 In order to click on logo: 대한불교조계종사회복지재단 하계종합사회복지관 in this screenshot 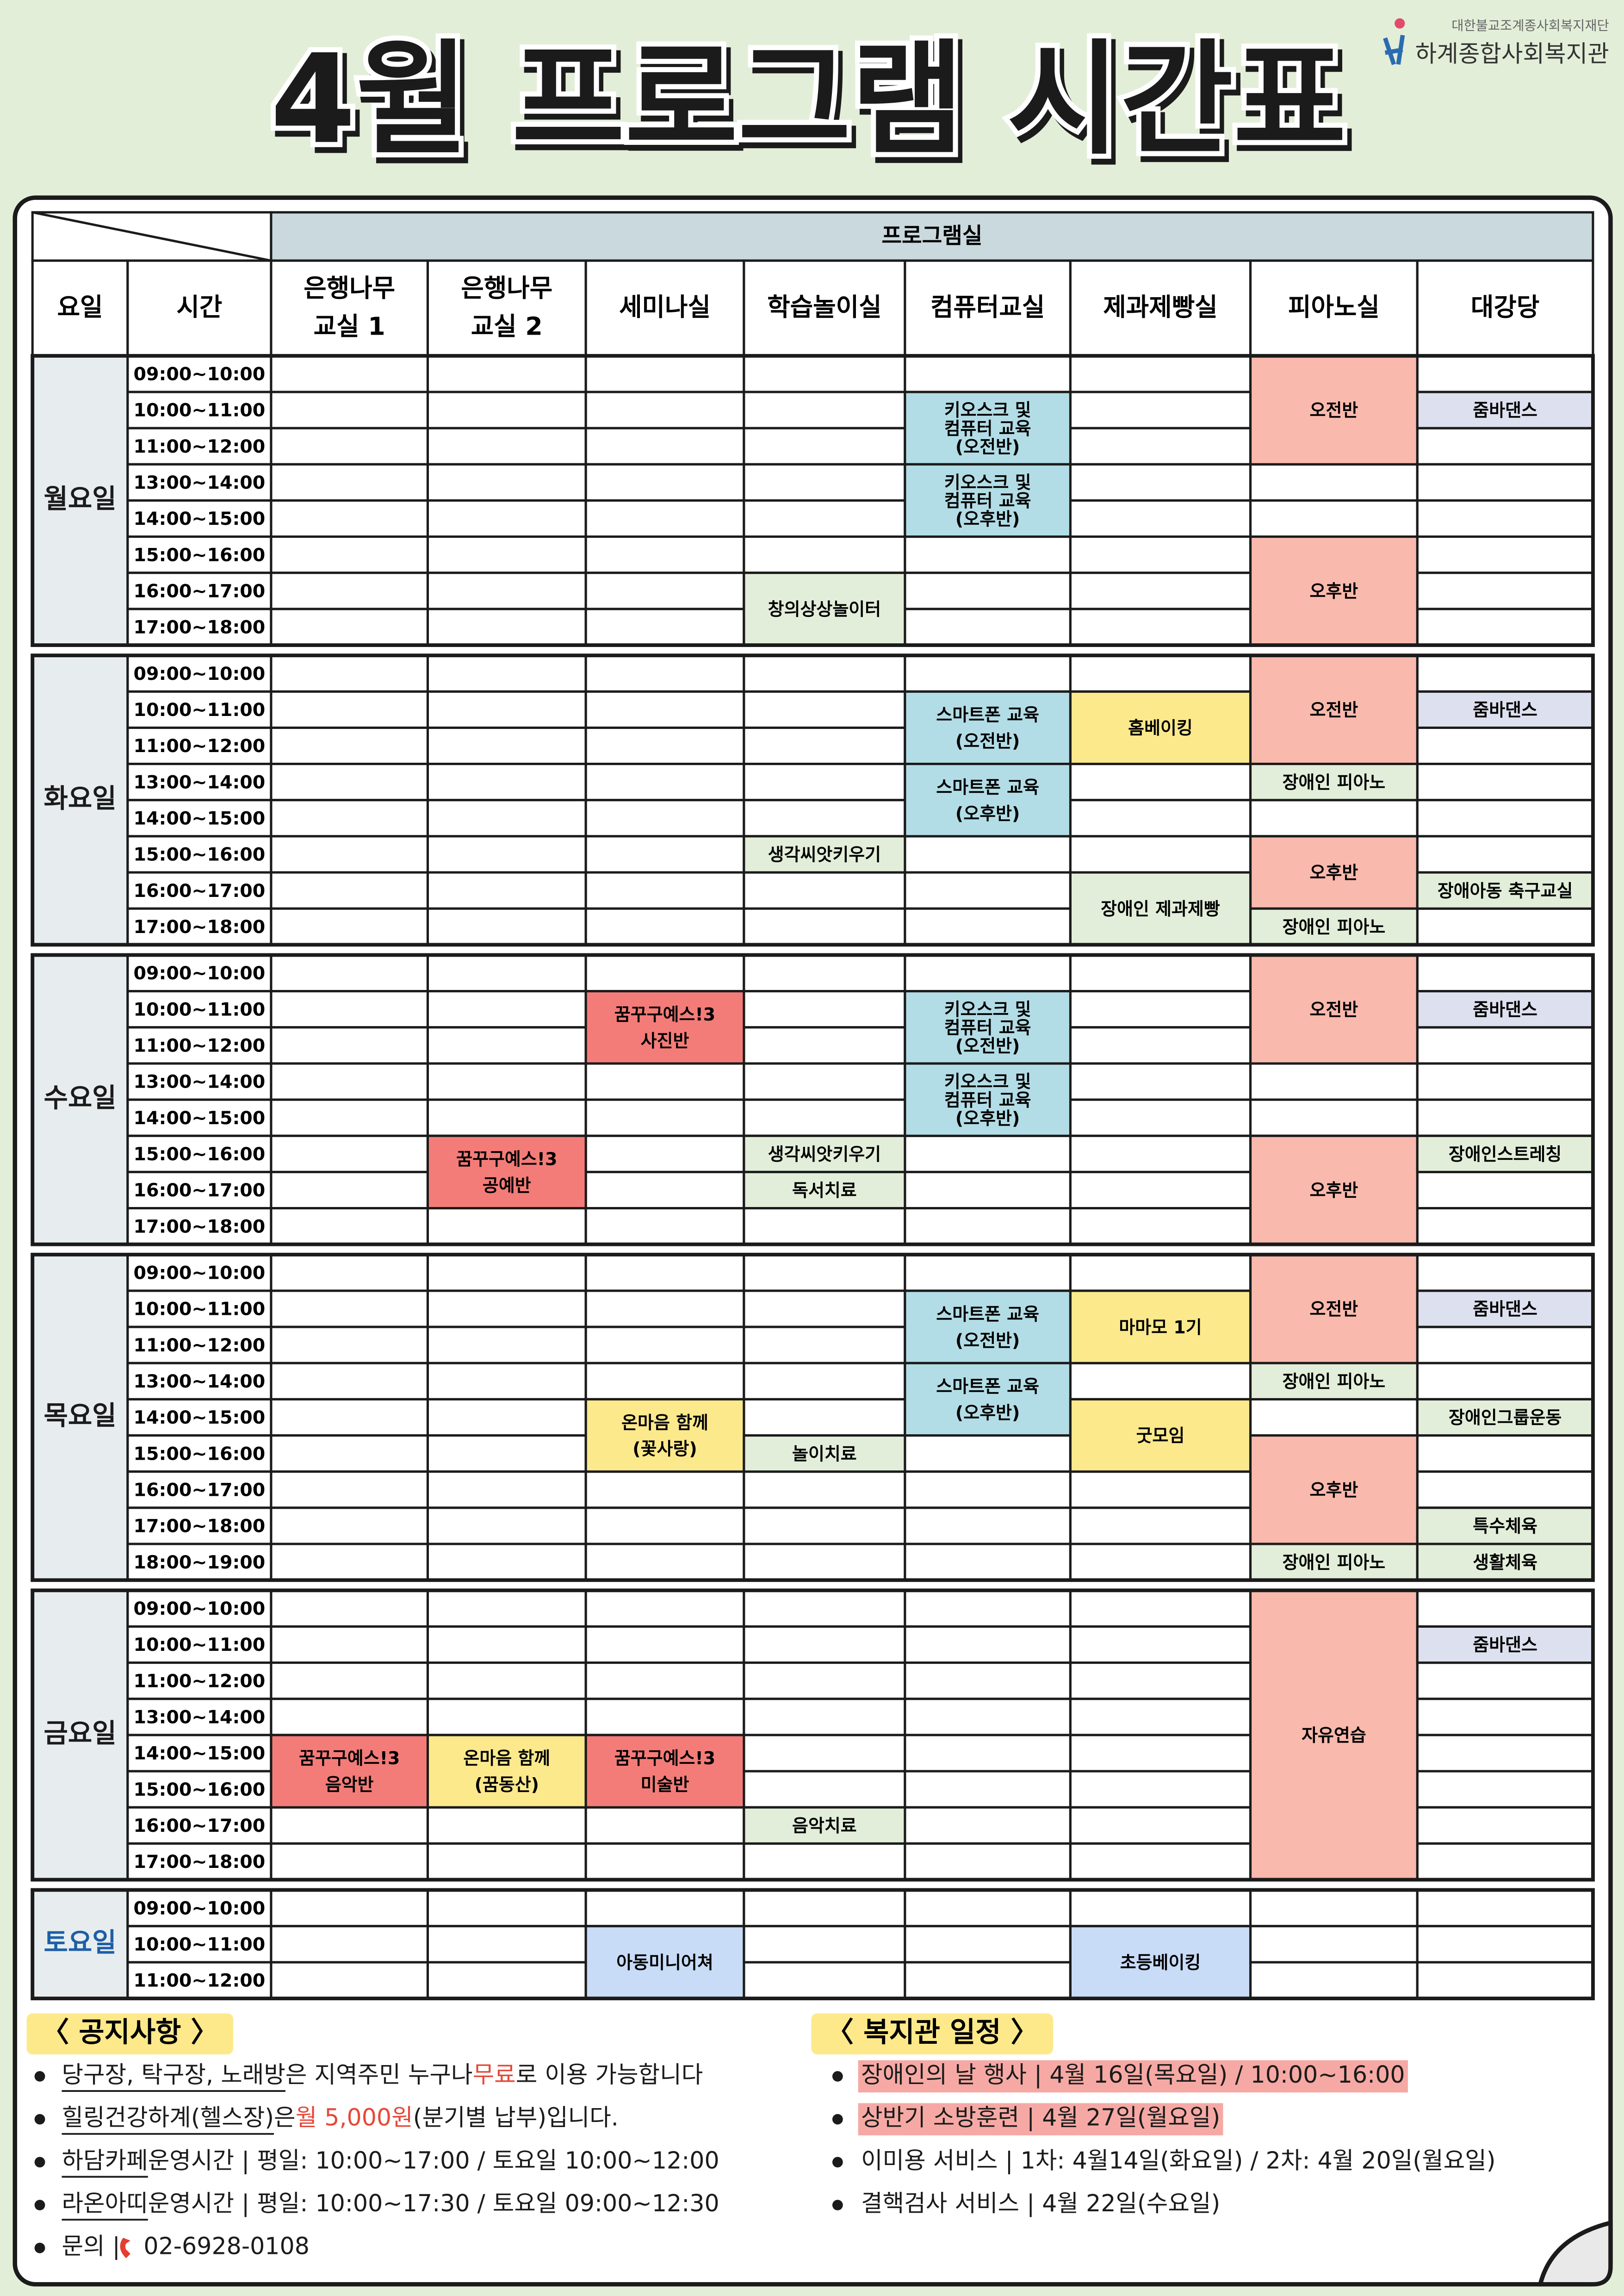, I will do `click(1496, 43)`.